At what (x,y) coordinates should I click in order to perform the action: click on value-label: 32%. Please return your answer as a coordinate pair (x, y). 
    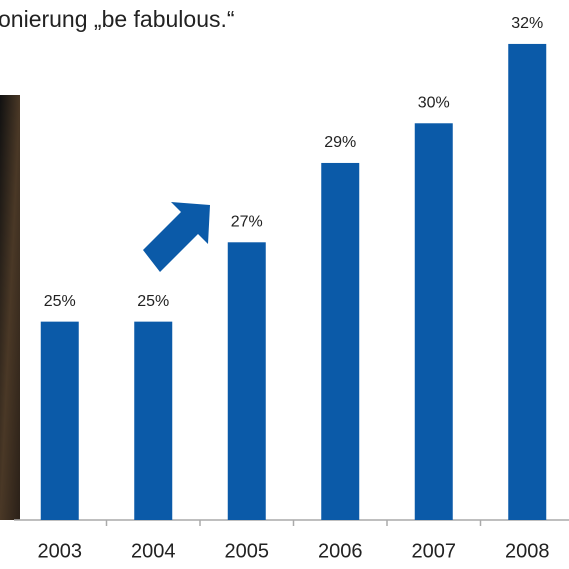
    Looking at the image, I should click on (527, 23).